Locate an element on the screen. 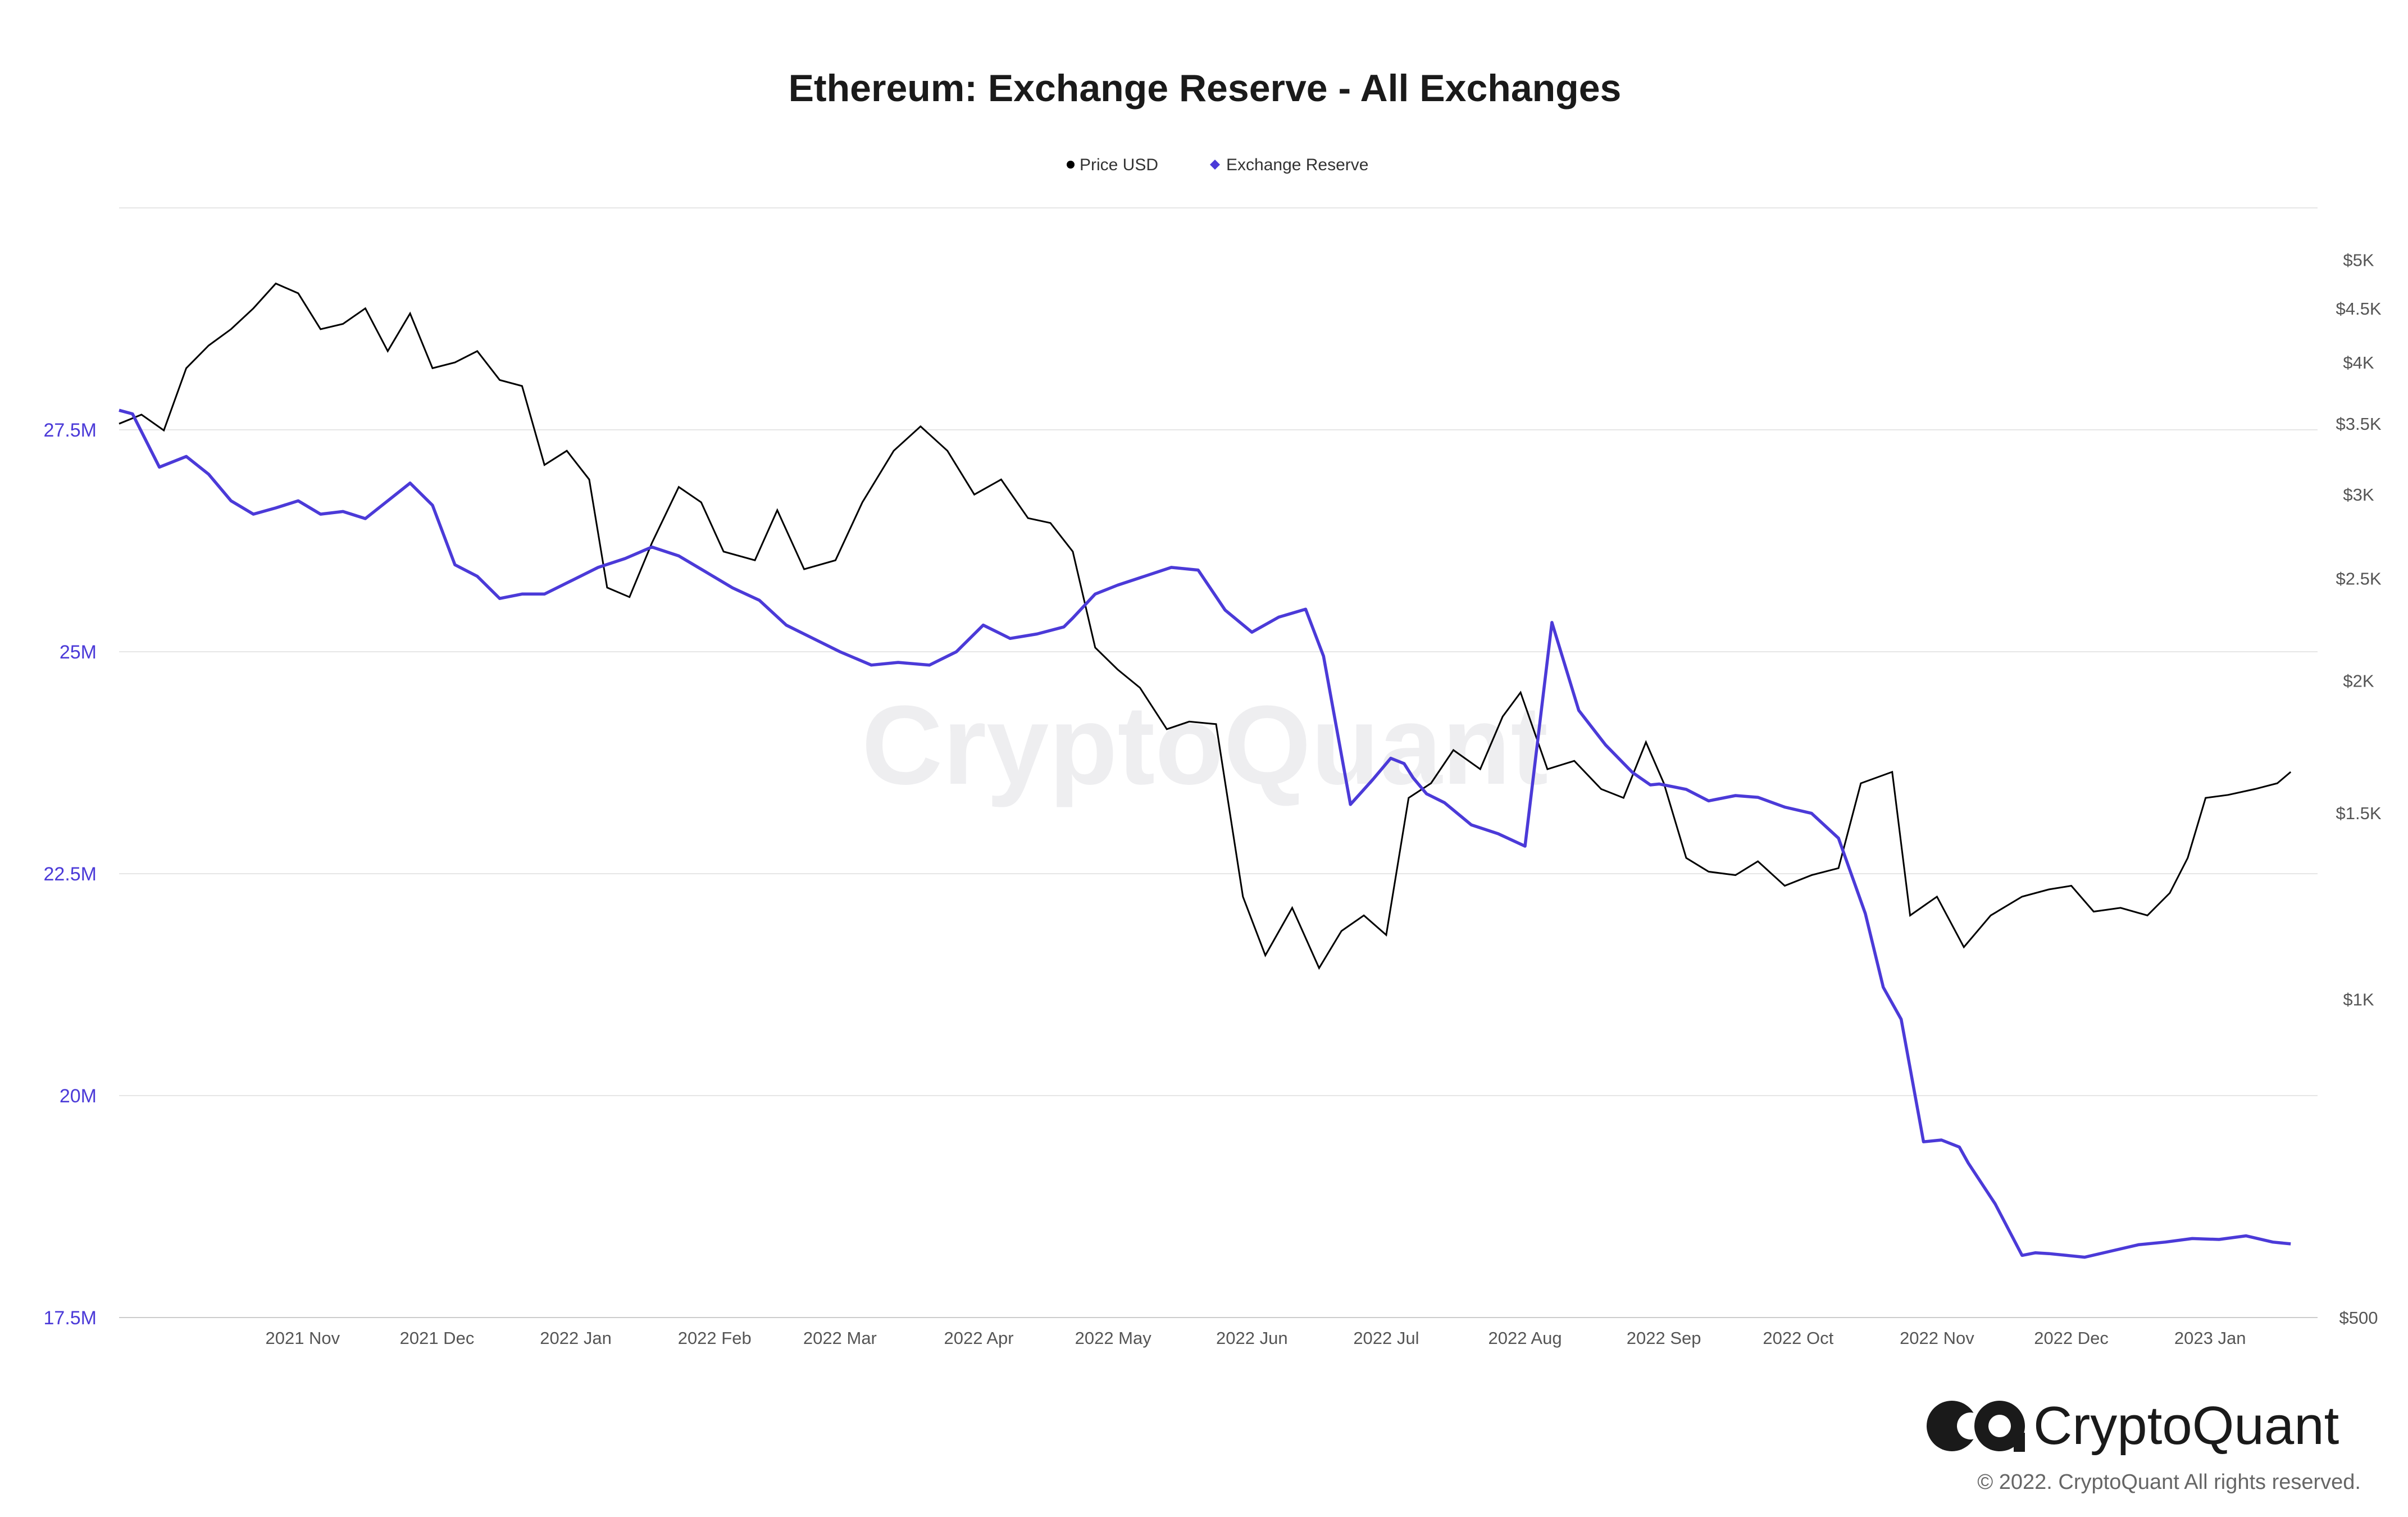  x-tick-label: 2022 Apr is located at coordinates (978, 1338).